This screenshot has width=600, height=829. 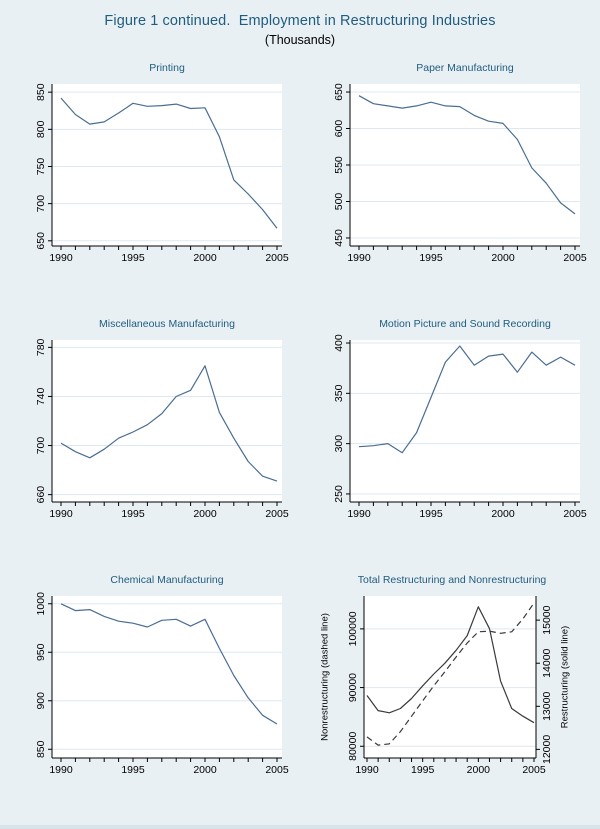 What do you see at coordinates (339, 393) in the screenshot?
I see `y-tick-label: 350` at bounding box center [339, 393].